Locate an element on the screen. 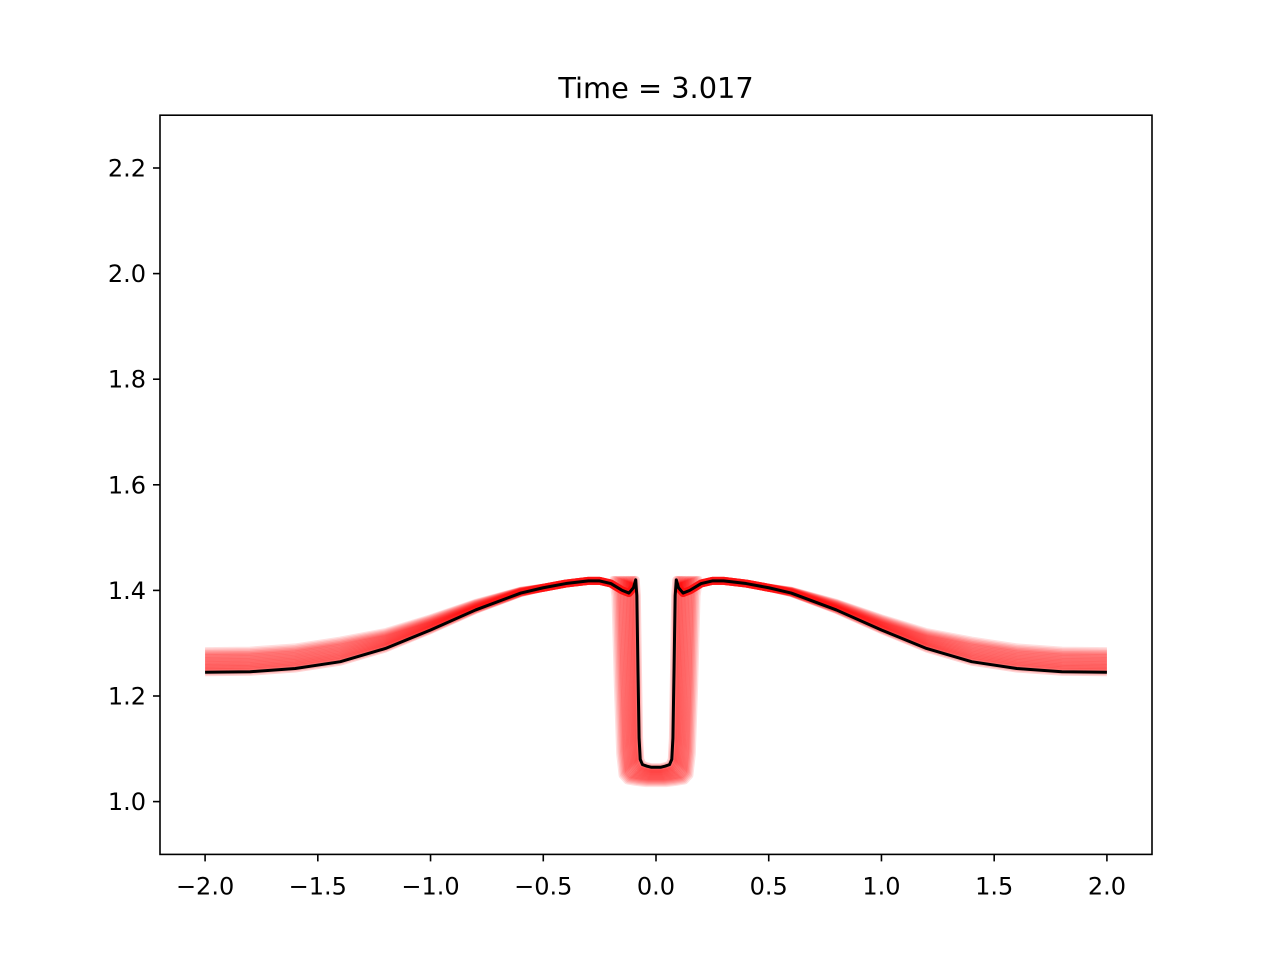 This screenshot has width=1280, height=960. x-tick-label: −1.5 is located at coordinates (318, 886).